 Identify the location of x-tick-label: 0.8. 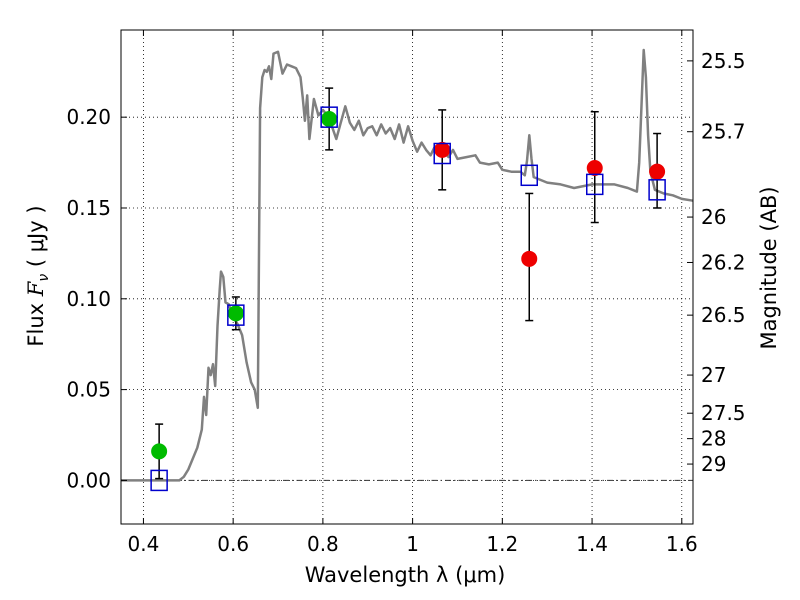
(323, 544).